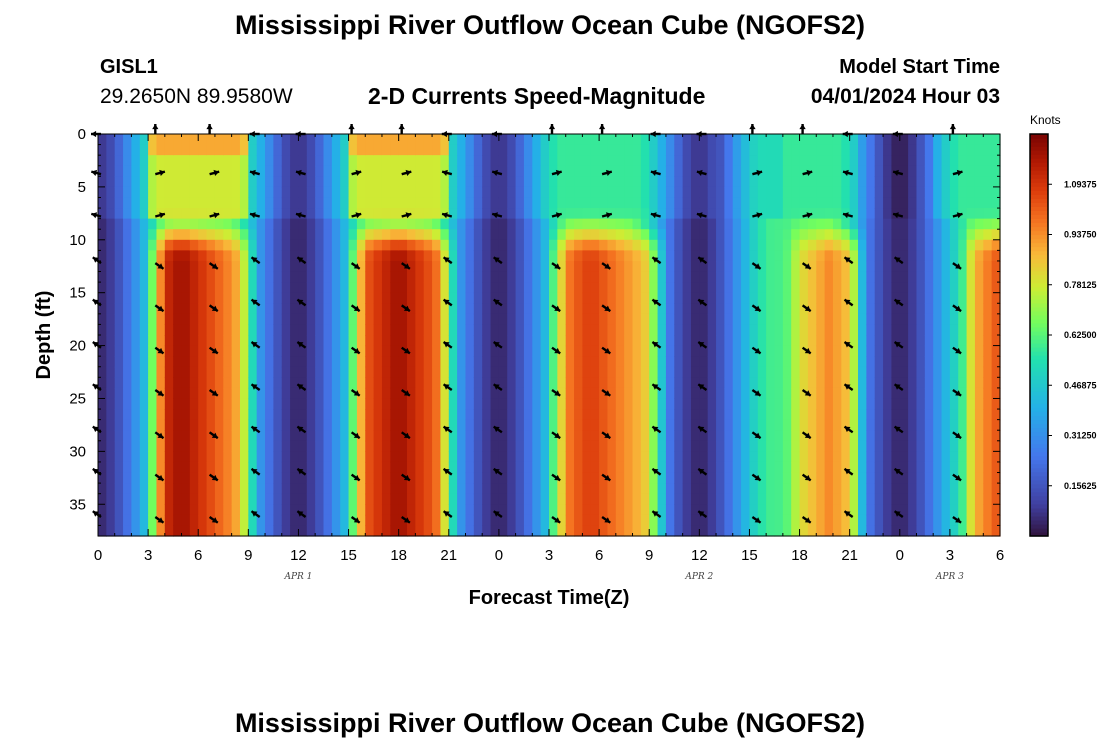 The image size is (1100, 750). What do you see at coordinates (1080, 335) in the screenshot?
I see `colorbar-tick-label: 0.62500` at bounding box center [1080, 335].